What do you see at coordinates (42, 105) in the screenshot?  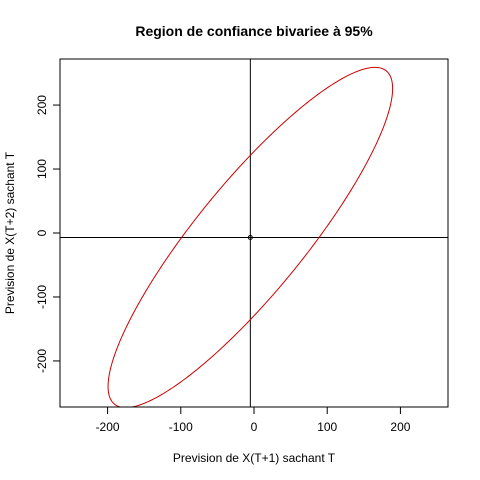 I see `y-tick-label: 200` at bounding box center [42, 105].